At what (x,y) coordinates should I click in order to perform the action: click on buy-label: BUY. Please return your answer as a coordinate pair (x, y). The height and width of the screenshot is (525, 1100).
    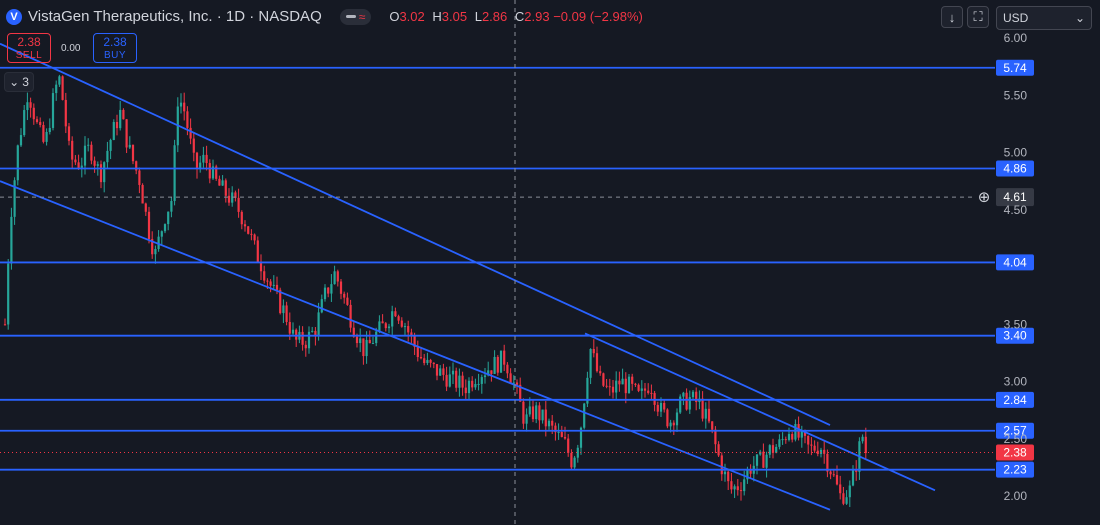
    Looking at the image, I should click on (115, 55).